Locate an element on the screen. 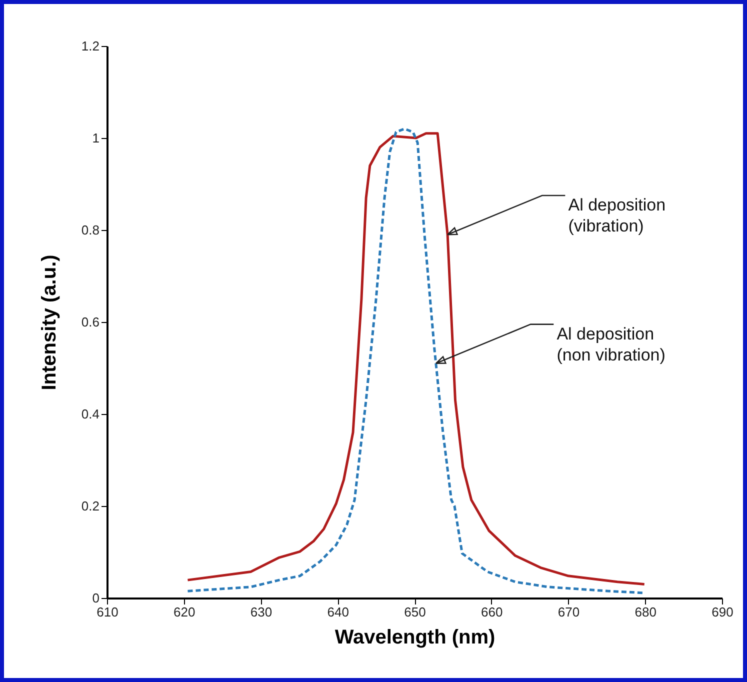  y-tick-label: 1.2 is located at coordinates (90, 46).